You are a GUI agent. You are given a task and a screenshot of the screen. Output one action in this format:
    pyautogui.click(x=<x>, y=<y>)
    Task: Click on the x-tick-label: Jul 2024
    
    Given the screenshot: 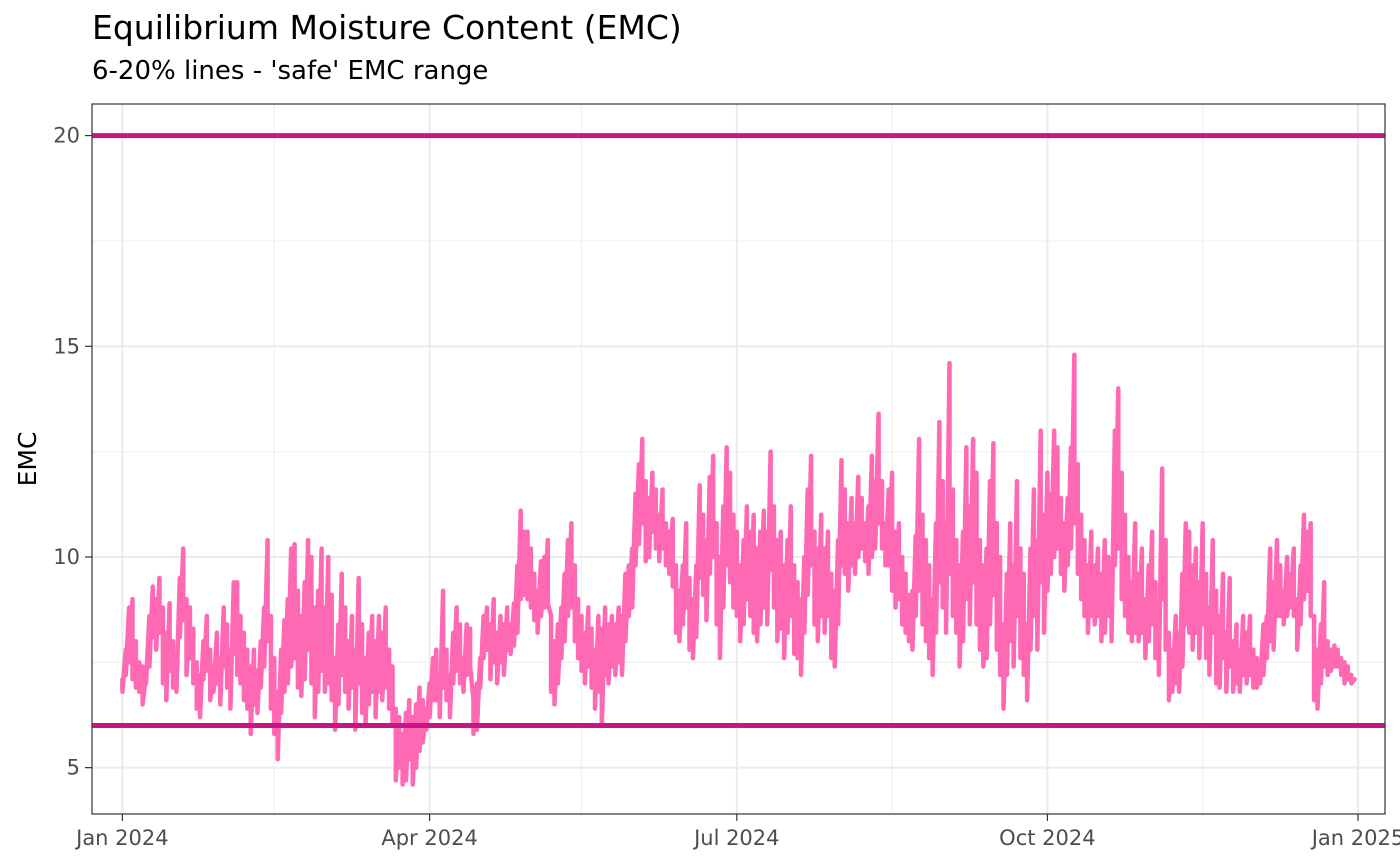 What is the action you would take?
    pyautogui.click(x=735, y=838)
    